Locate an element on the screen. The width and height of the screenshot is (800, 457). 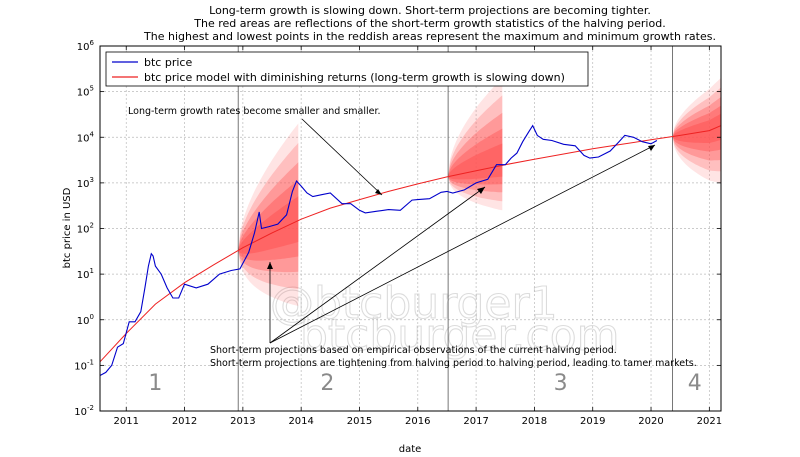
x-tick-label: 2012 is located at coordinates (184, 421).